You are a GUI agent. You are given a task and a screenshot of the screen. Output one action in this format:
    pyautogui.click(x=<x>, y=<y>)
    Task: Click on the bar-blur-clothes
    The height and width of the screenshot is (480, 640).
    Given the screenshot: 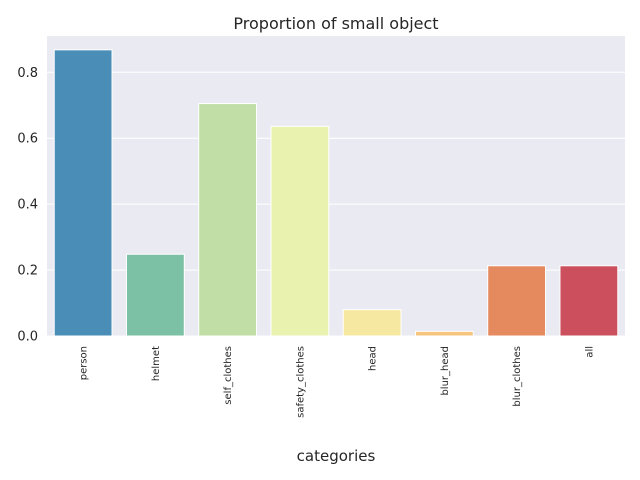 What is the action you would take?
    pyautogui.click(x=517, y=301)
    